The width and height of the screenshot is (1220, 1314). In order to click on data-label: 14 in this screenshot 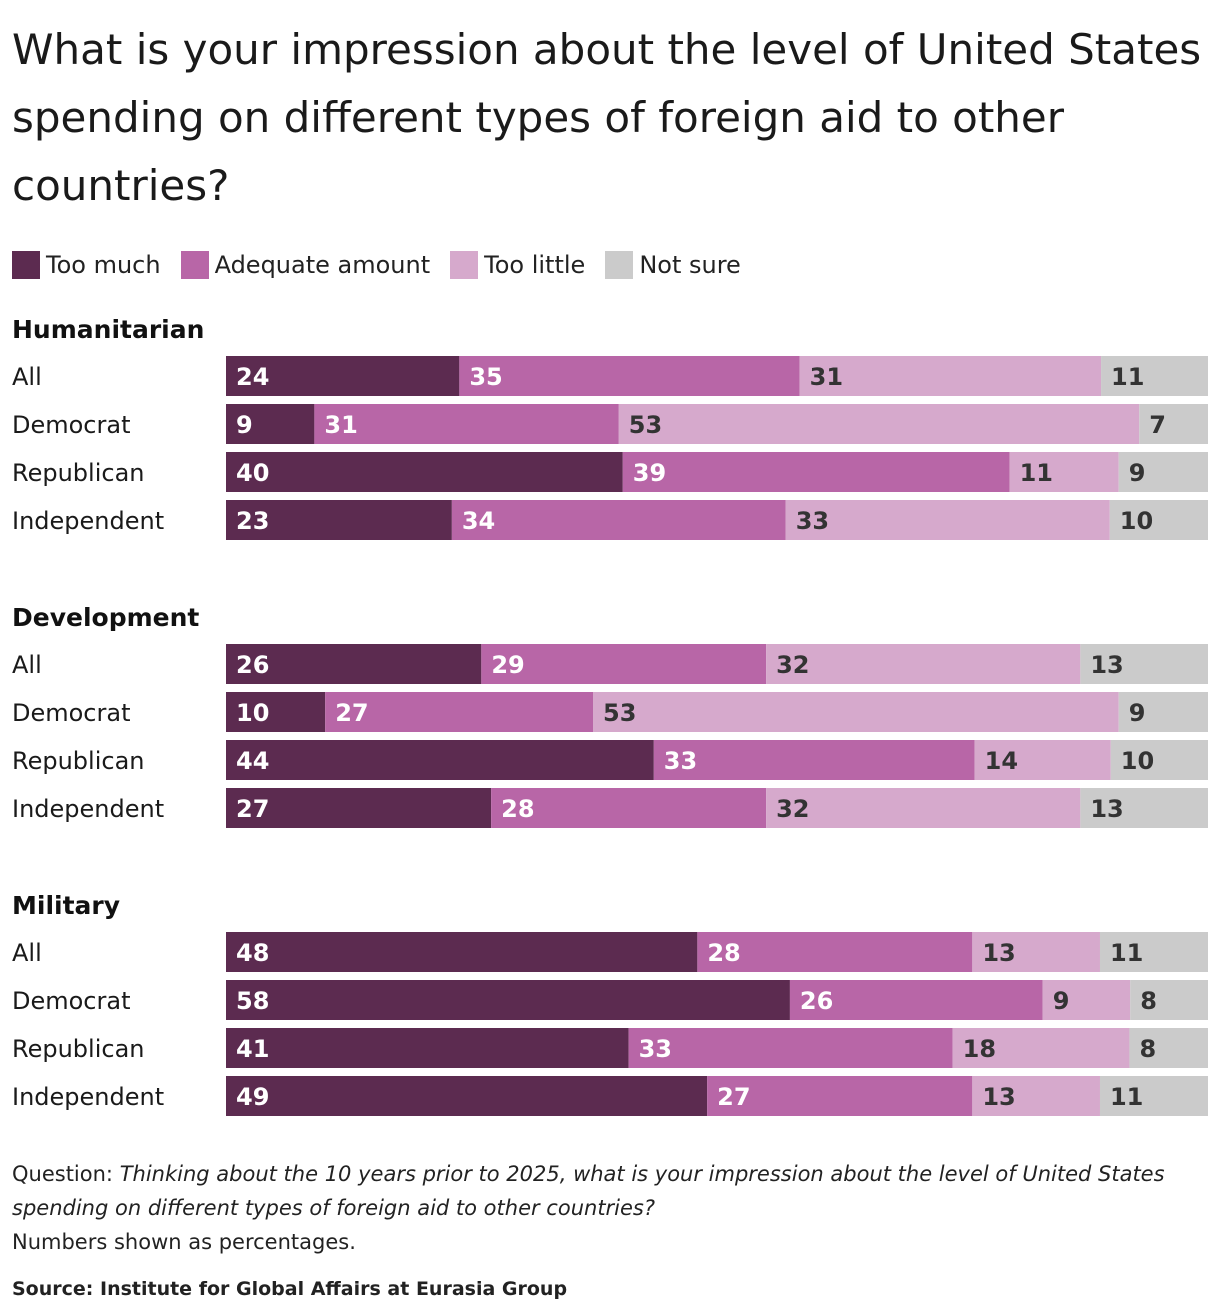, I will do `click(1001, 761)`.